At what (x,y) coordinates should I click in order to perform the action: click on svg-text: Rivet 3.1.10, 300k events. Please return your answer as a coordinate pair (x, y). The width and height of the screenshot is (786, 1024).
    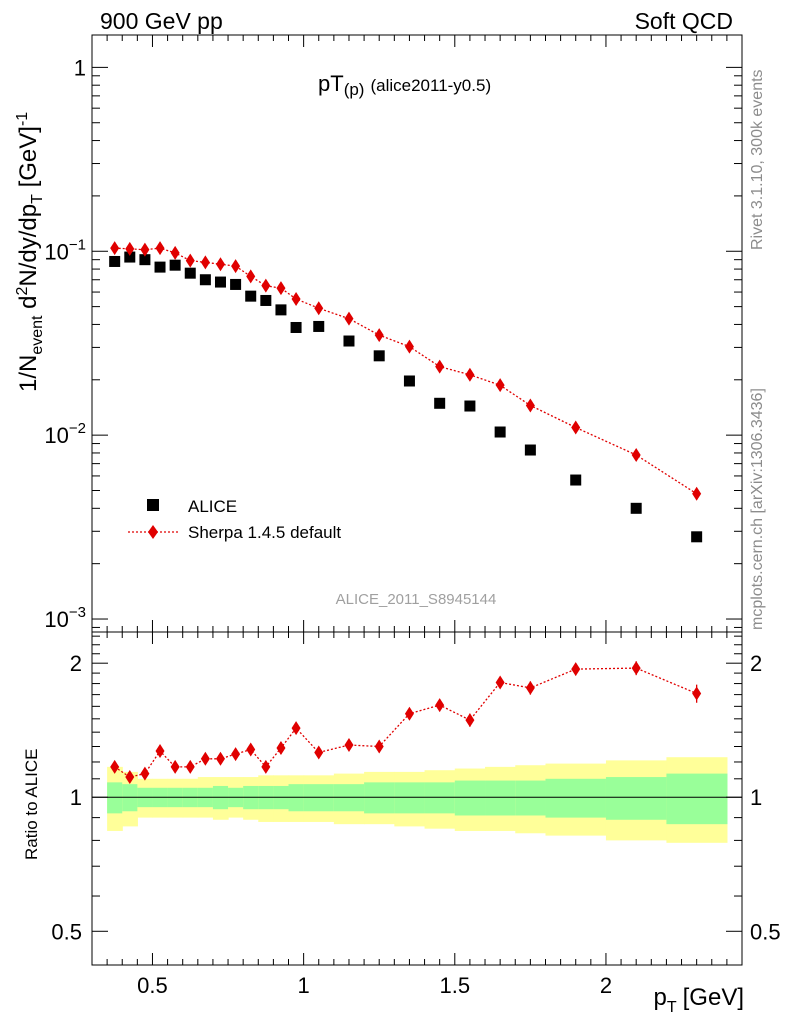
    Looking at the image, I should click on (757, 159).